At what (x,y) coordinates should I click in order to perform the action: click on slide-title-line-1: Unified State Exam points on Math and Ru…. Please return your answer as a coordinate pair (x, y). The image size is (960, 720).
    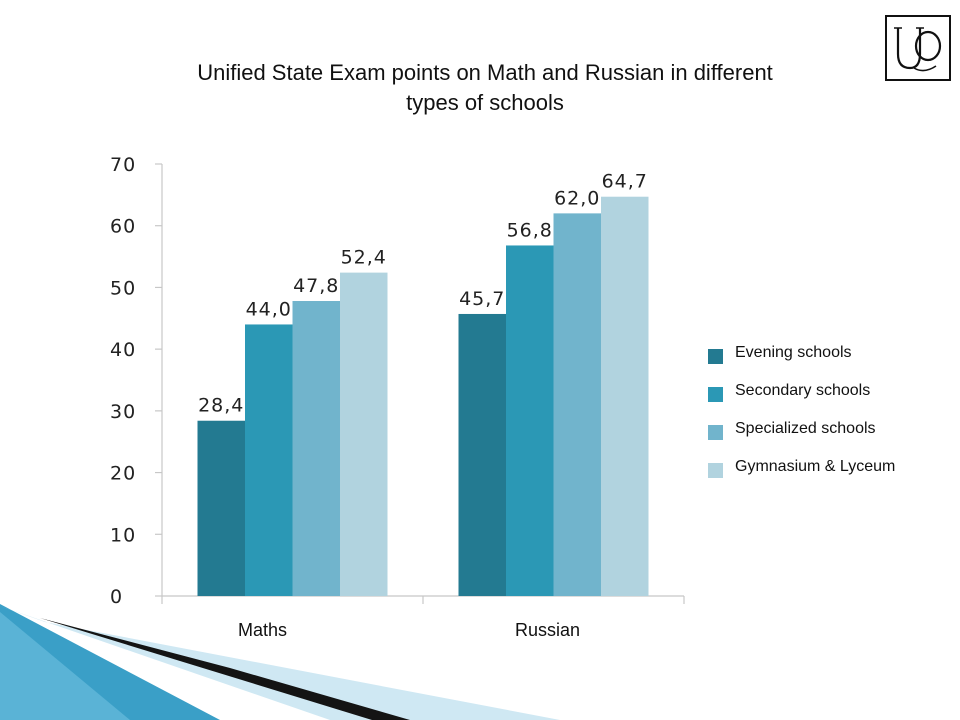
    Looking at the image, I should click on (485, 72).